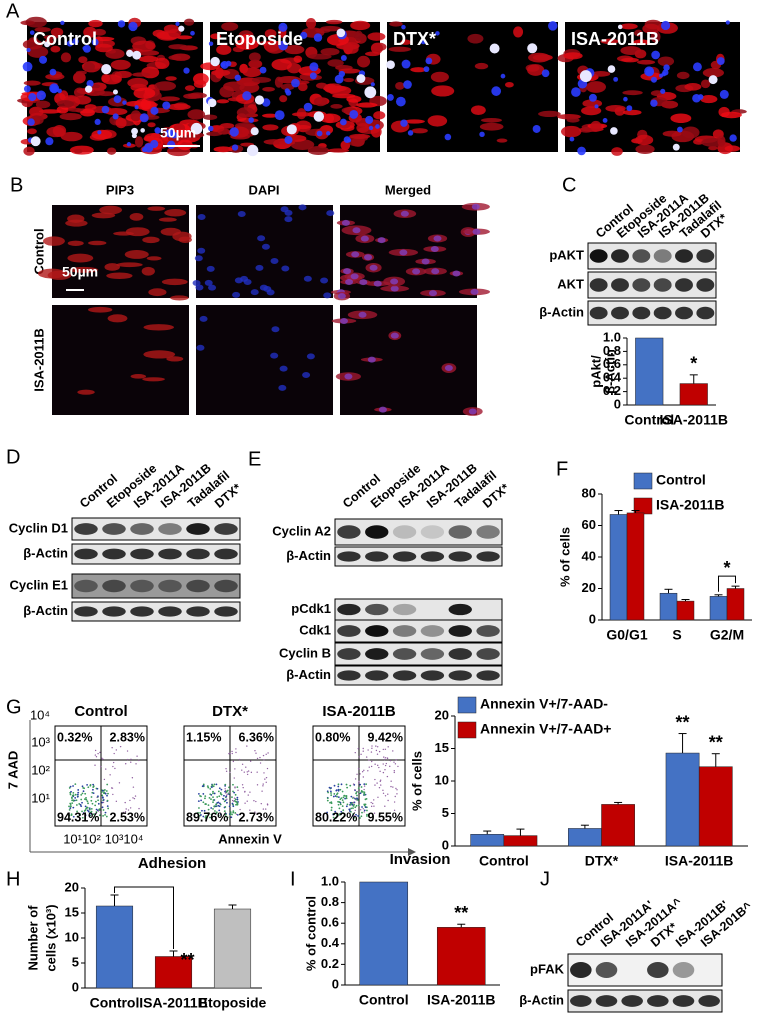  What do you see at coordinates (592, 618) in the screenshot?
I see `y-tick-label: 0` at bounding box center [592, 618].